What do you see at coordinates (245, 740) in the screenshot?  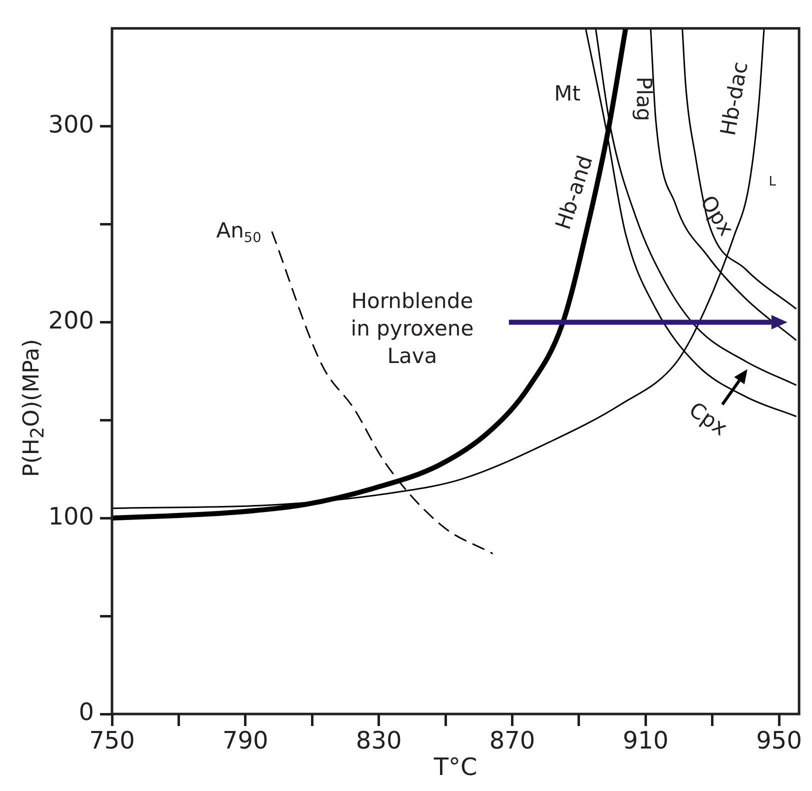 I see `x-tick-label: 790` at bounding box center [245, 740].